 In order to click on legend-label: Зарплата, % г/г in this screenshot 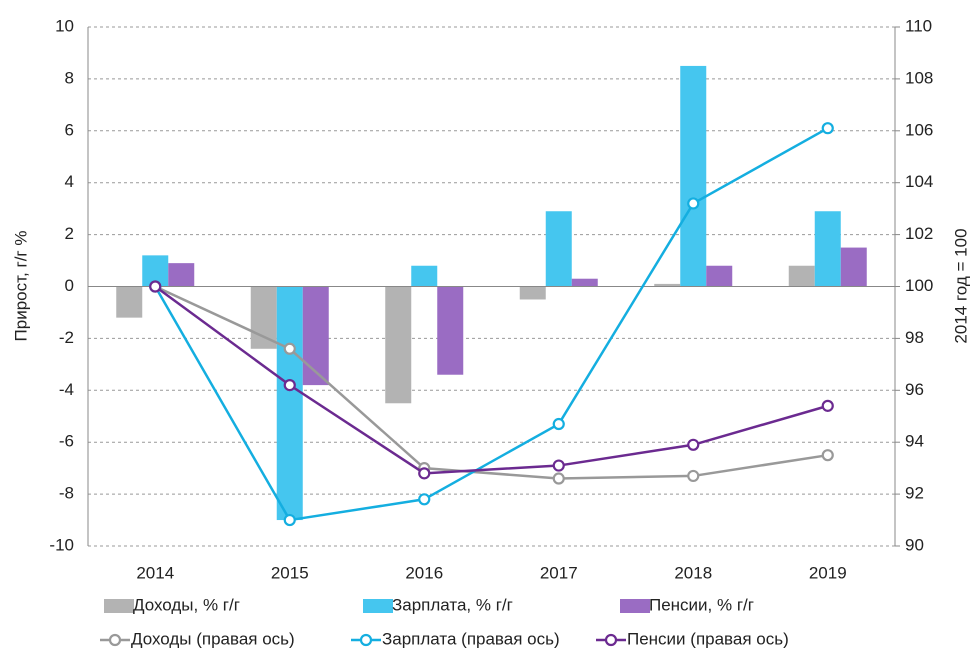, I will do `click(452, 604)`.